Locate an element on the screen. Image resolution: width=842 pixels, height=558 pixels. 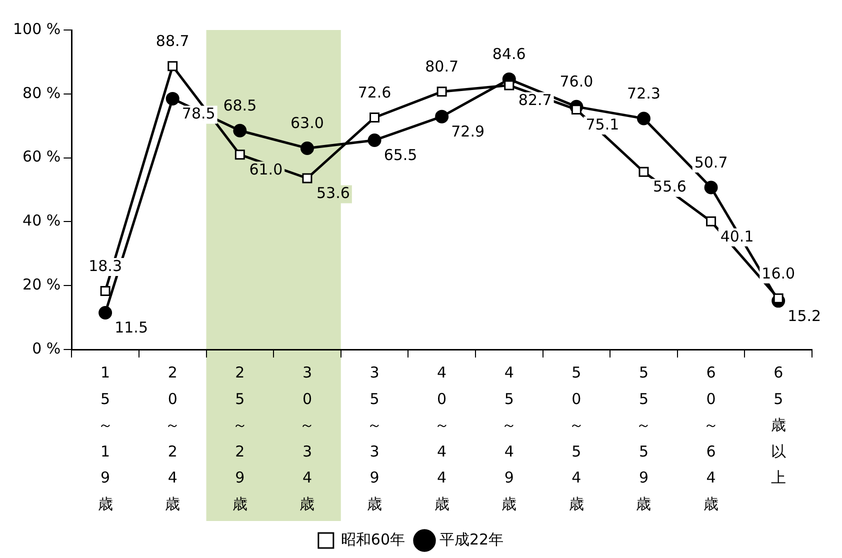
data-label: 80.7 is located at coordinates (442, 67).